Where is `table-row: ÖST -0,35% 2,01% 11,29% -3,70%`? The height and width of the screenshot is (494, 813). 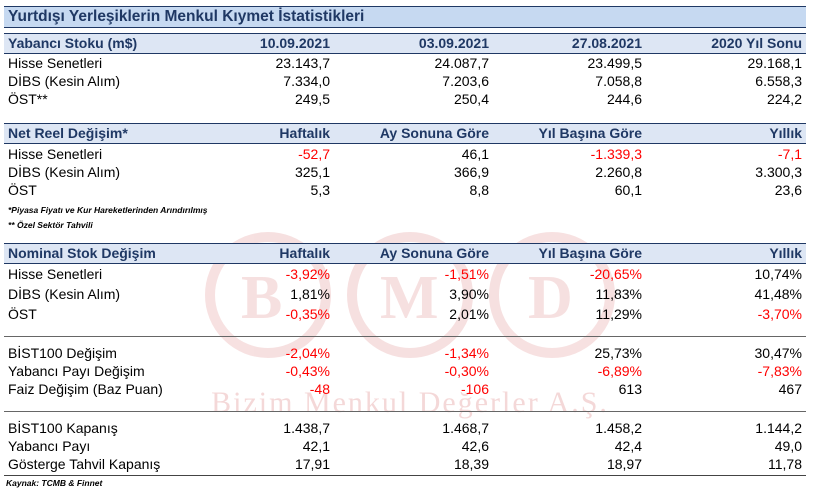 table-row: ÖST -0,35% 2,01% 11,29% -3,70% is located at coordinates (405, 314).